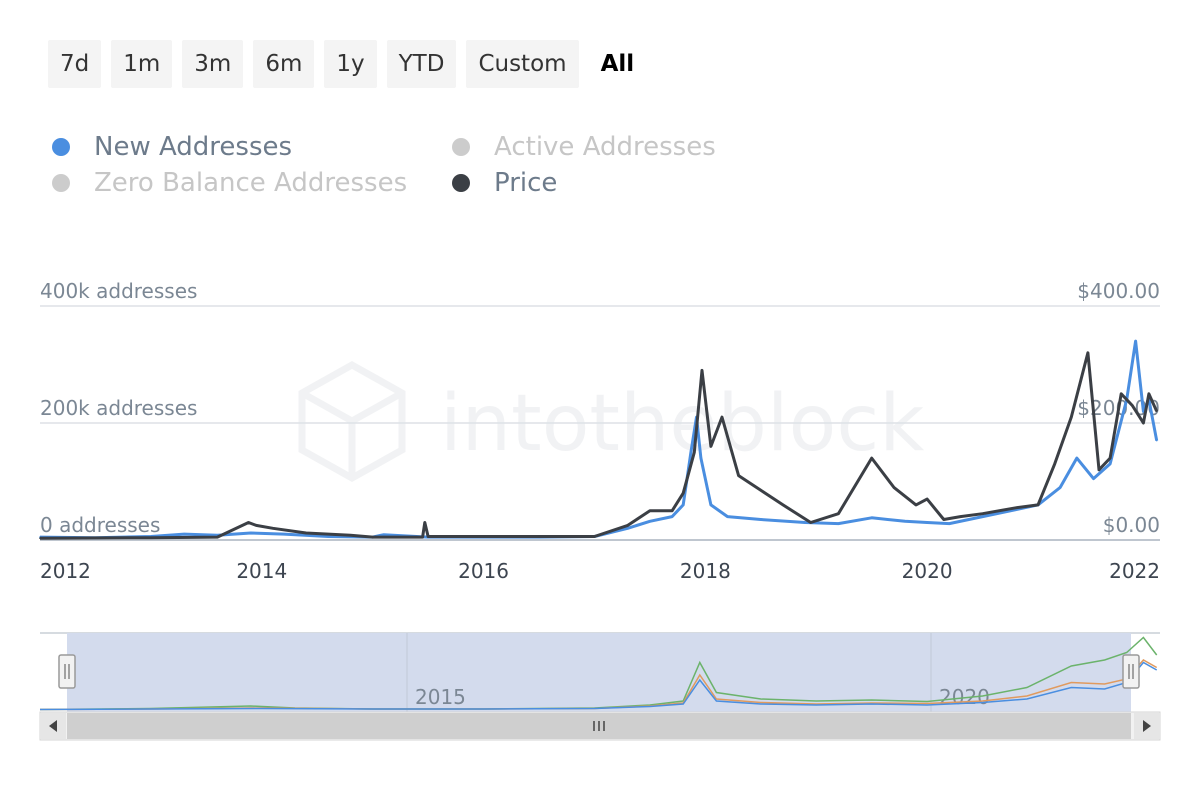 Image resolution: width=1200 pixels, height=800 pixels. I want to click on range-selector: 7d 1m 3m 6m 1y YTD Custom All, so click(347, 64).